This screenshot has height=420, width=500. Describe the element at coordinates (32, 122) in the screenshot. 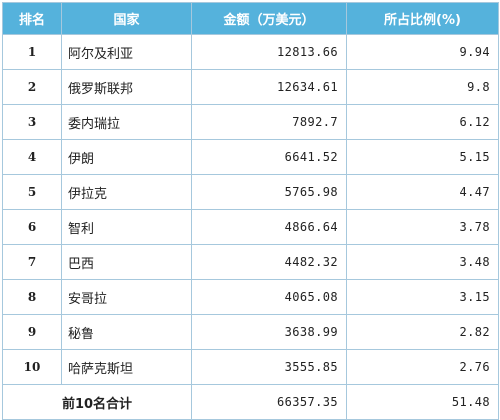

I see `rank-cell: 3` at that location.